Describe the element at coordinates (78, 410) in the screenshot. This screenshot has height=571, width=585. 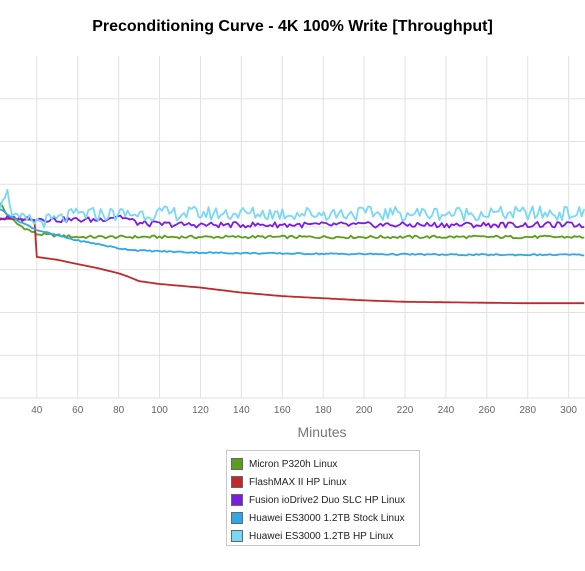
I see `x-tick-label: 60` at that location.